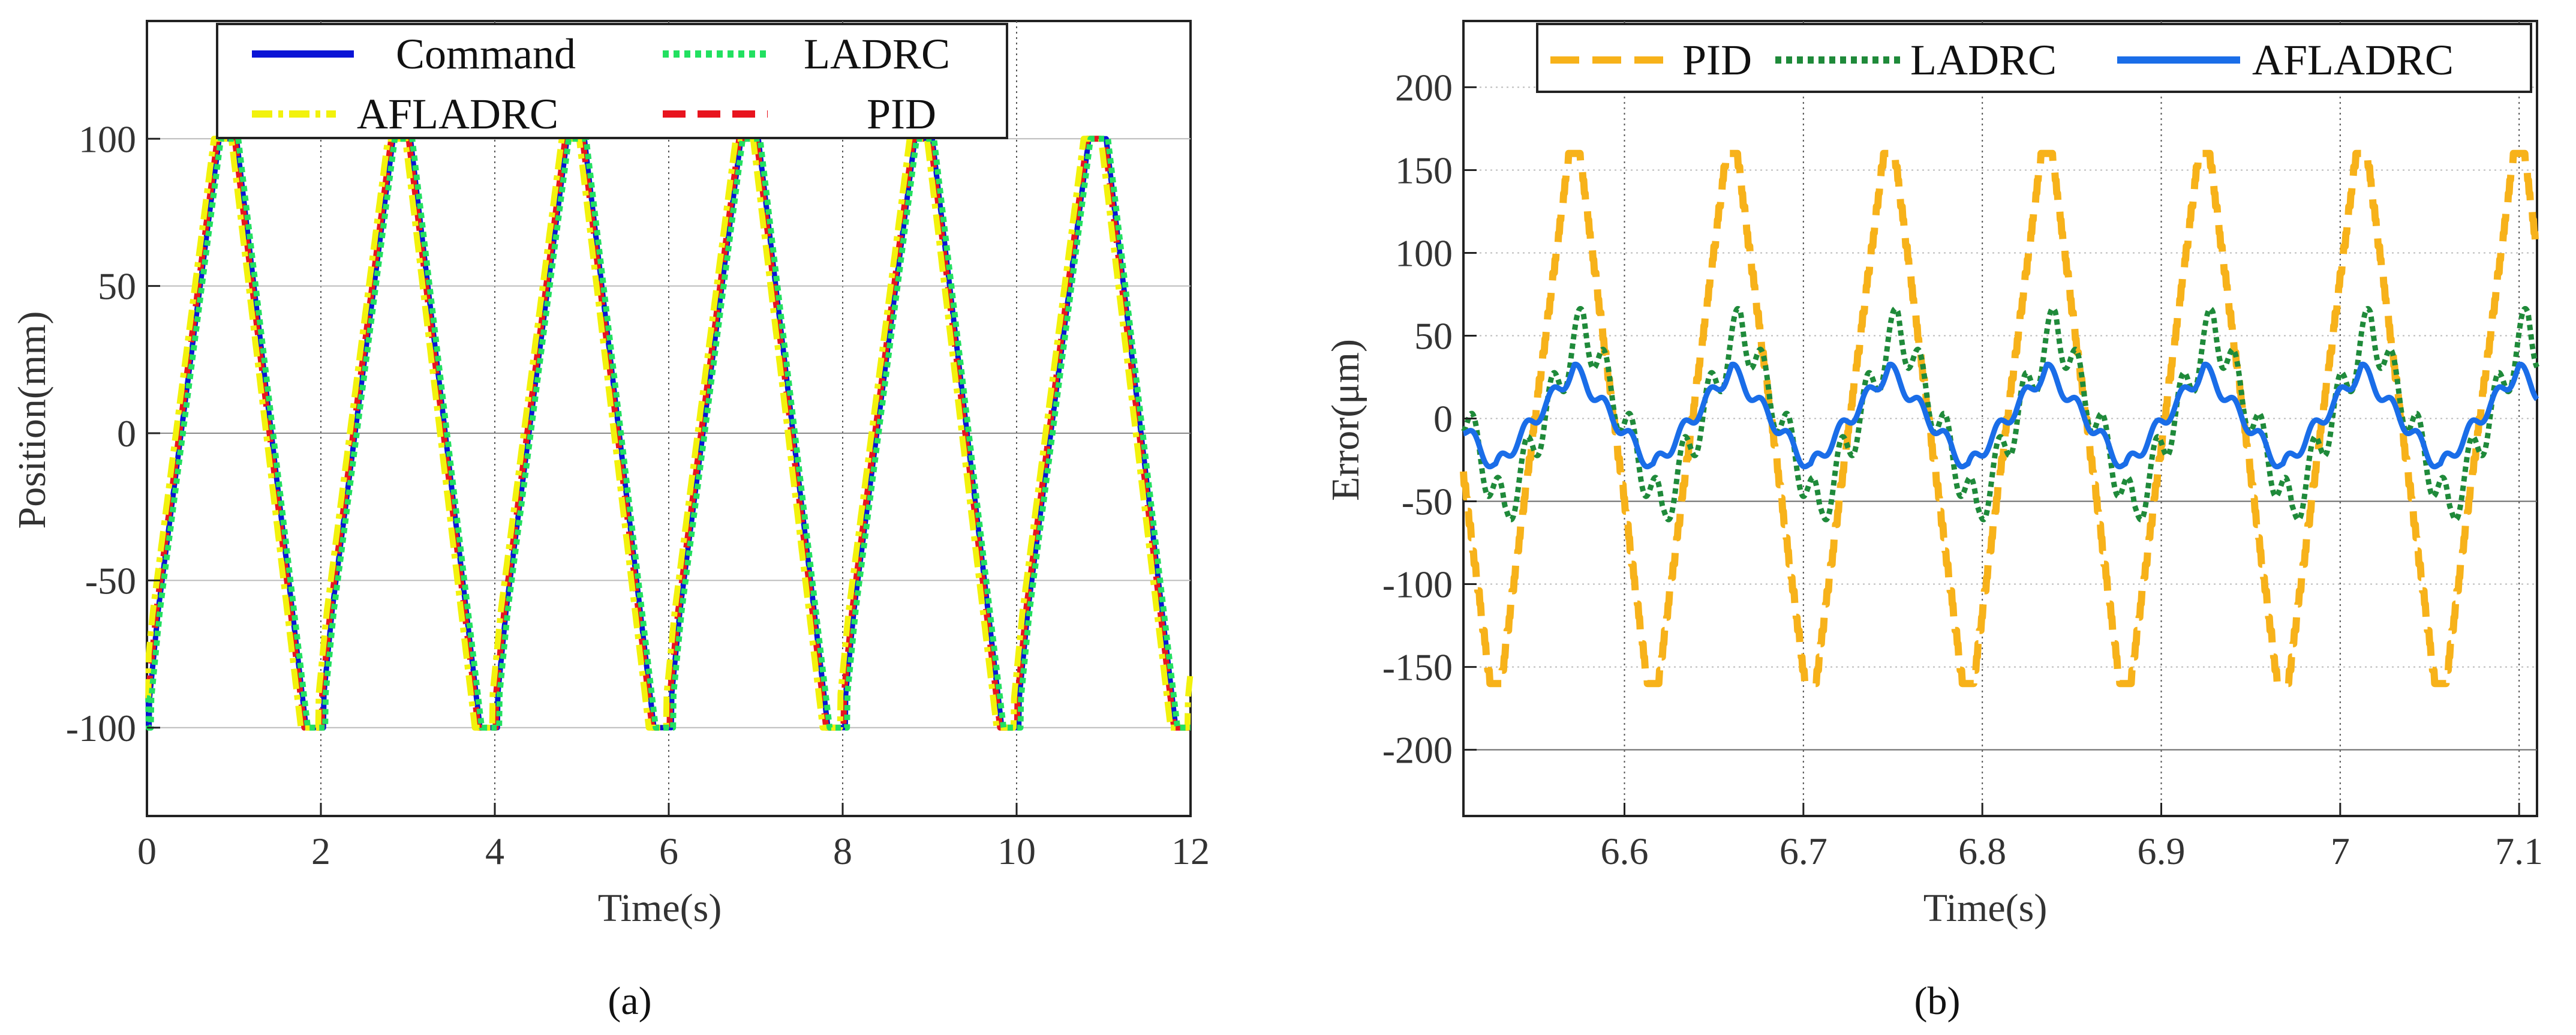 Image resolution: width=2576 pixels, height=1035 pixels. I want to click on panel-a-y-axis-label: Position(mm), so click(32, 420).